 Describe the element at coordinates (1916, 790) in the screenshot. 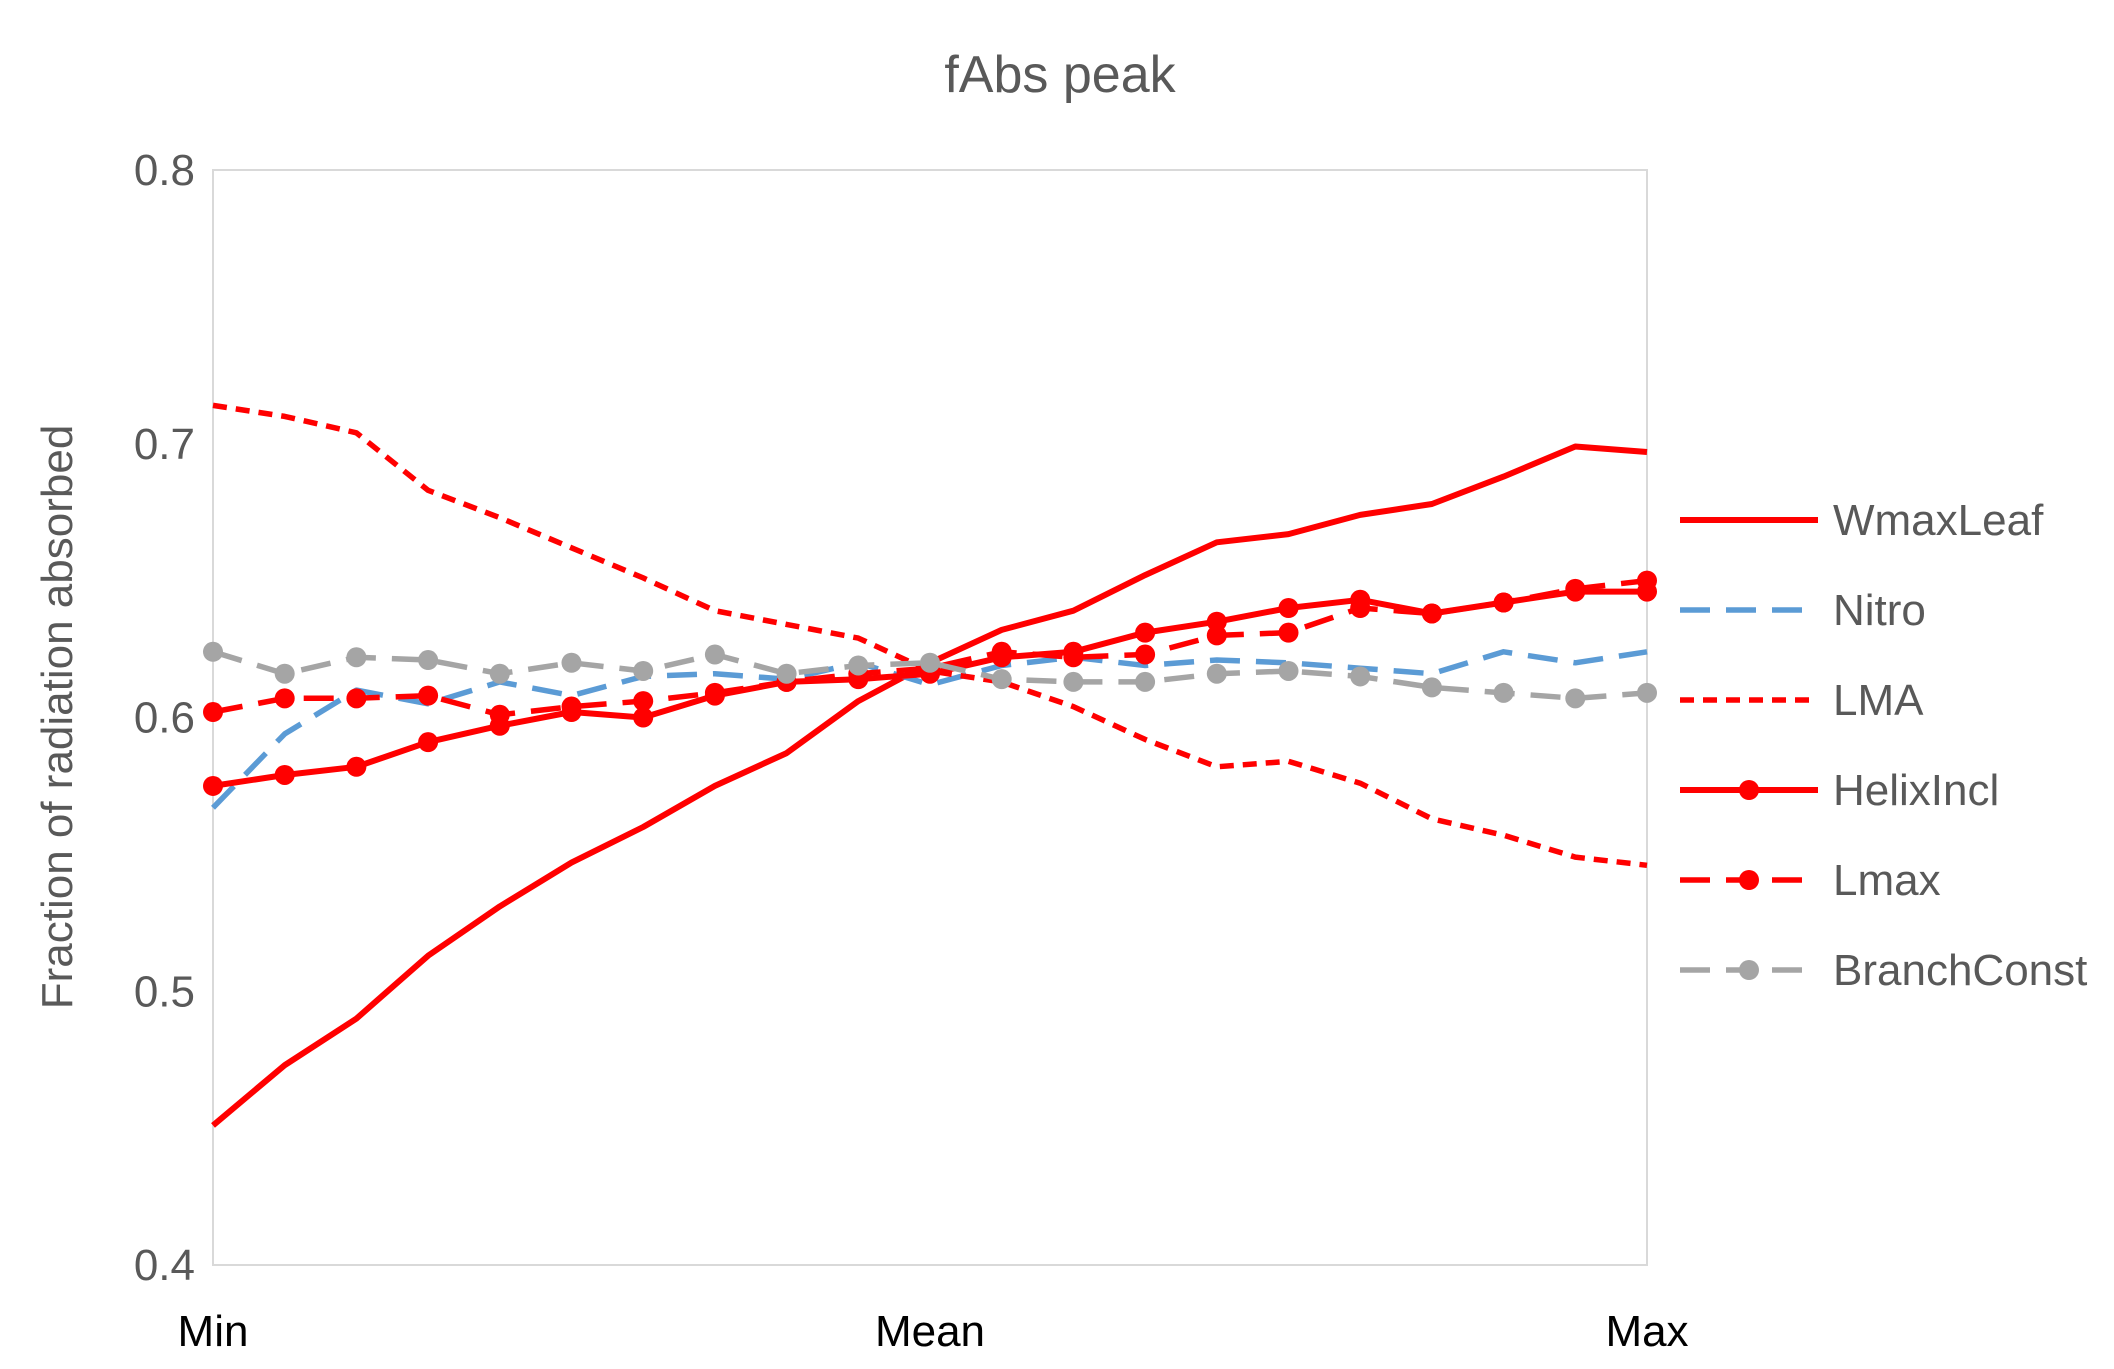

I see `legend-label: HelixIncl` at that location.